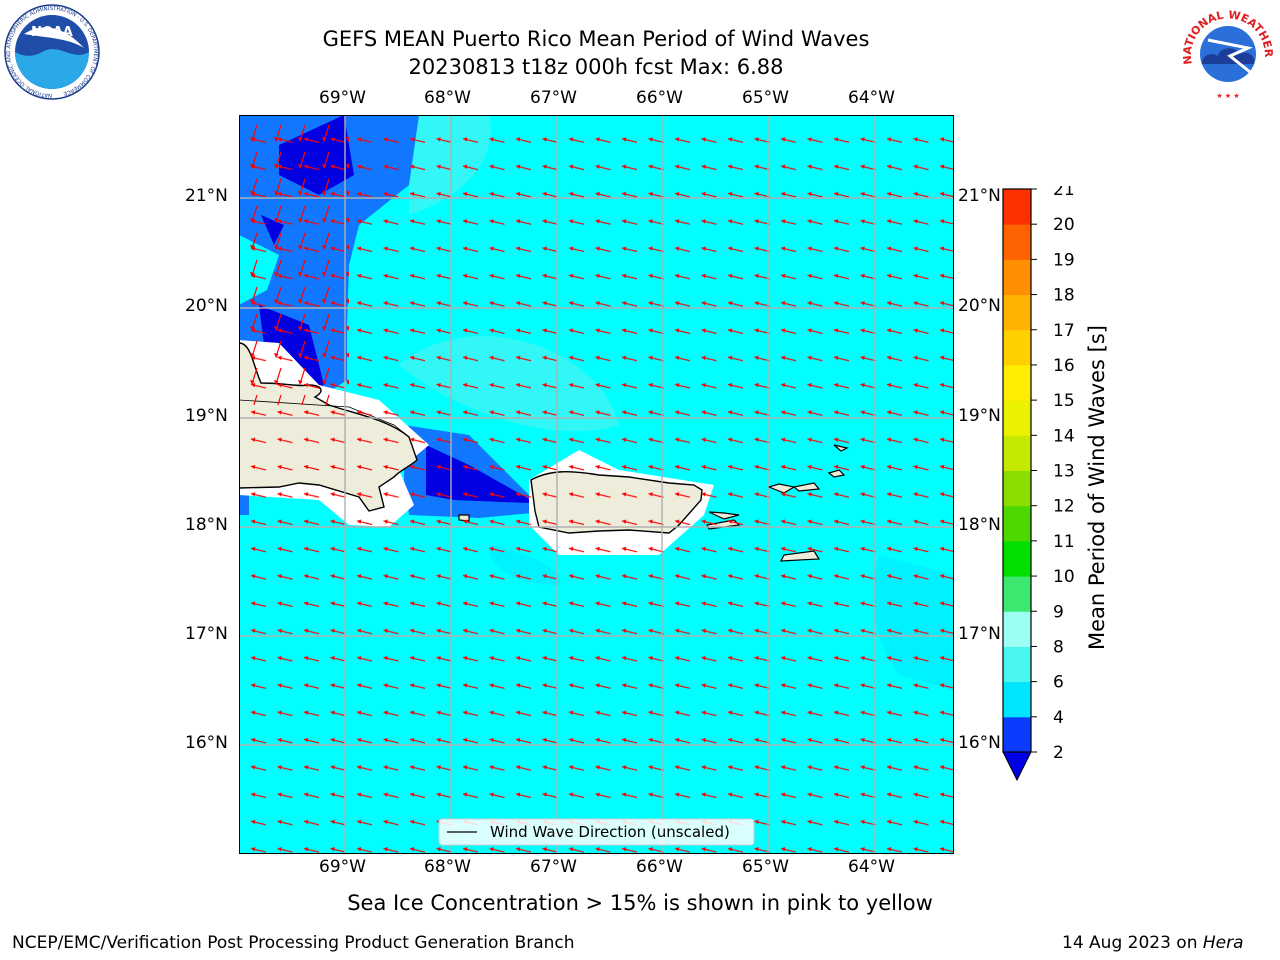 This screenshot has height=960, width=1280. I want to click on colorbar-tick-label: 6, so click(1058, 683).